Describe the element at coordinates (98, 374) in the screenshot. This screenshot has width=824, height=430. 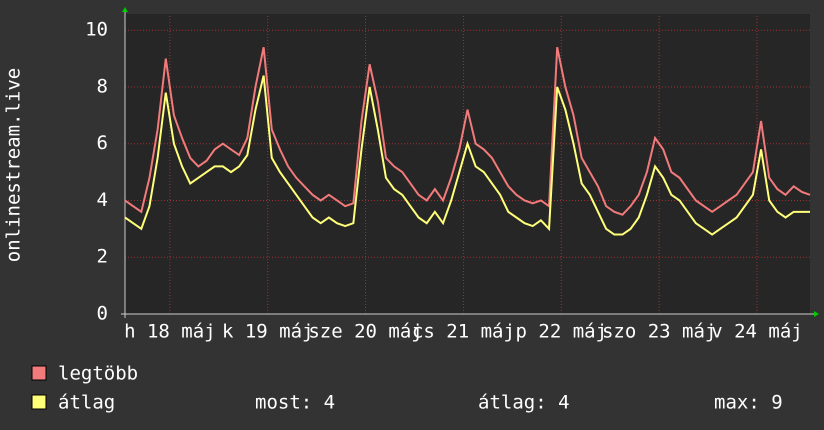
I see `legend-label: legtöbb` at that location.